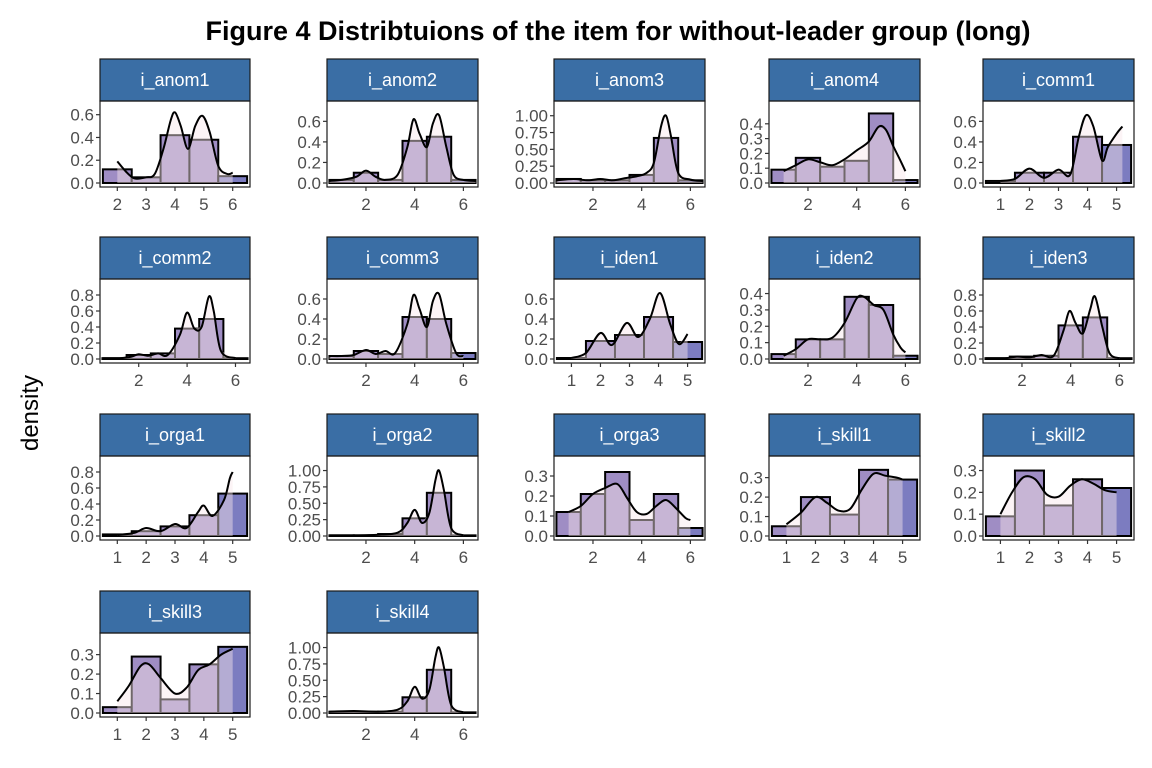 Image resolution: width=1152 pixels, height=768 pixels. What do you see at coordinates (531, 166) in the screenshot?
I see `y-tick-label: 0.25` at bounding box center [531, 166].